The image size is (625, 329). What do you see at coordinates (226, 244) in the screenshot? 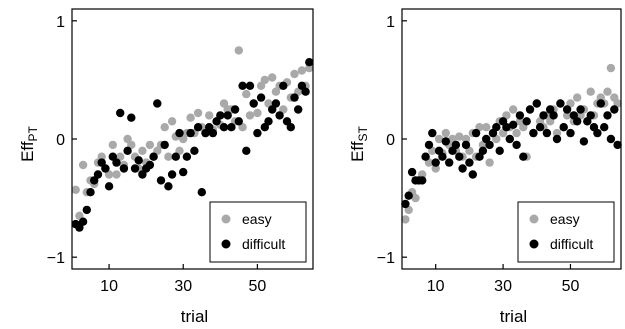
I see `legend-marker-difficult` at bounding box center [226, 244].